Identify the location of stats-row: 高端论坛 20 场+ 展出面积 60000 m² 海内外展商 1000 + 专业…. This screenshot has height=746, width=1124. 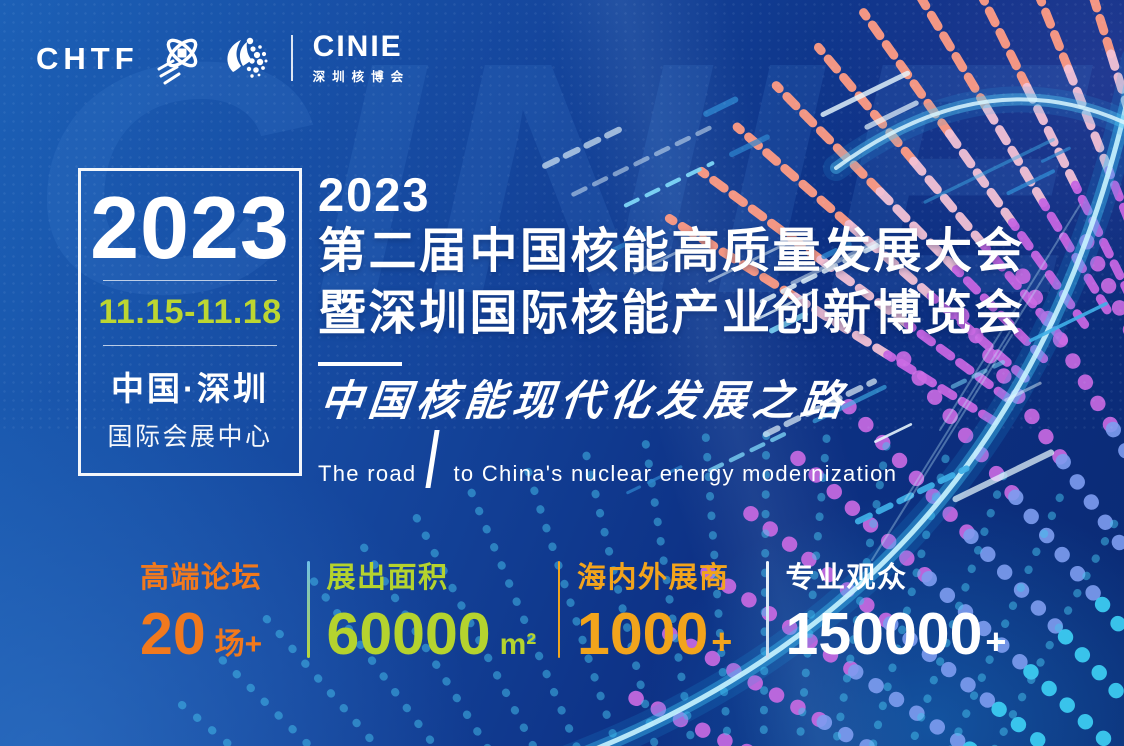
(573, 609).